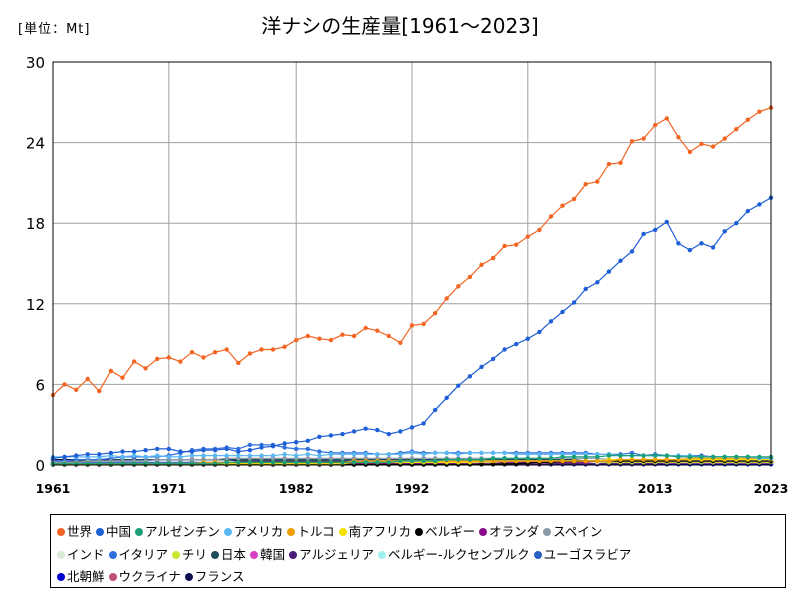 This screenshot has width=800, height=600. I want to click on y-tick-label: 18, so click(35, 224).